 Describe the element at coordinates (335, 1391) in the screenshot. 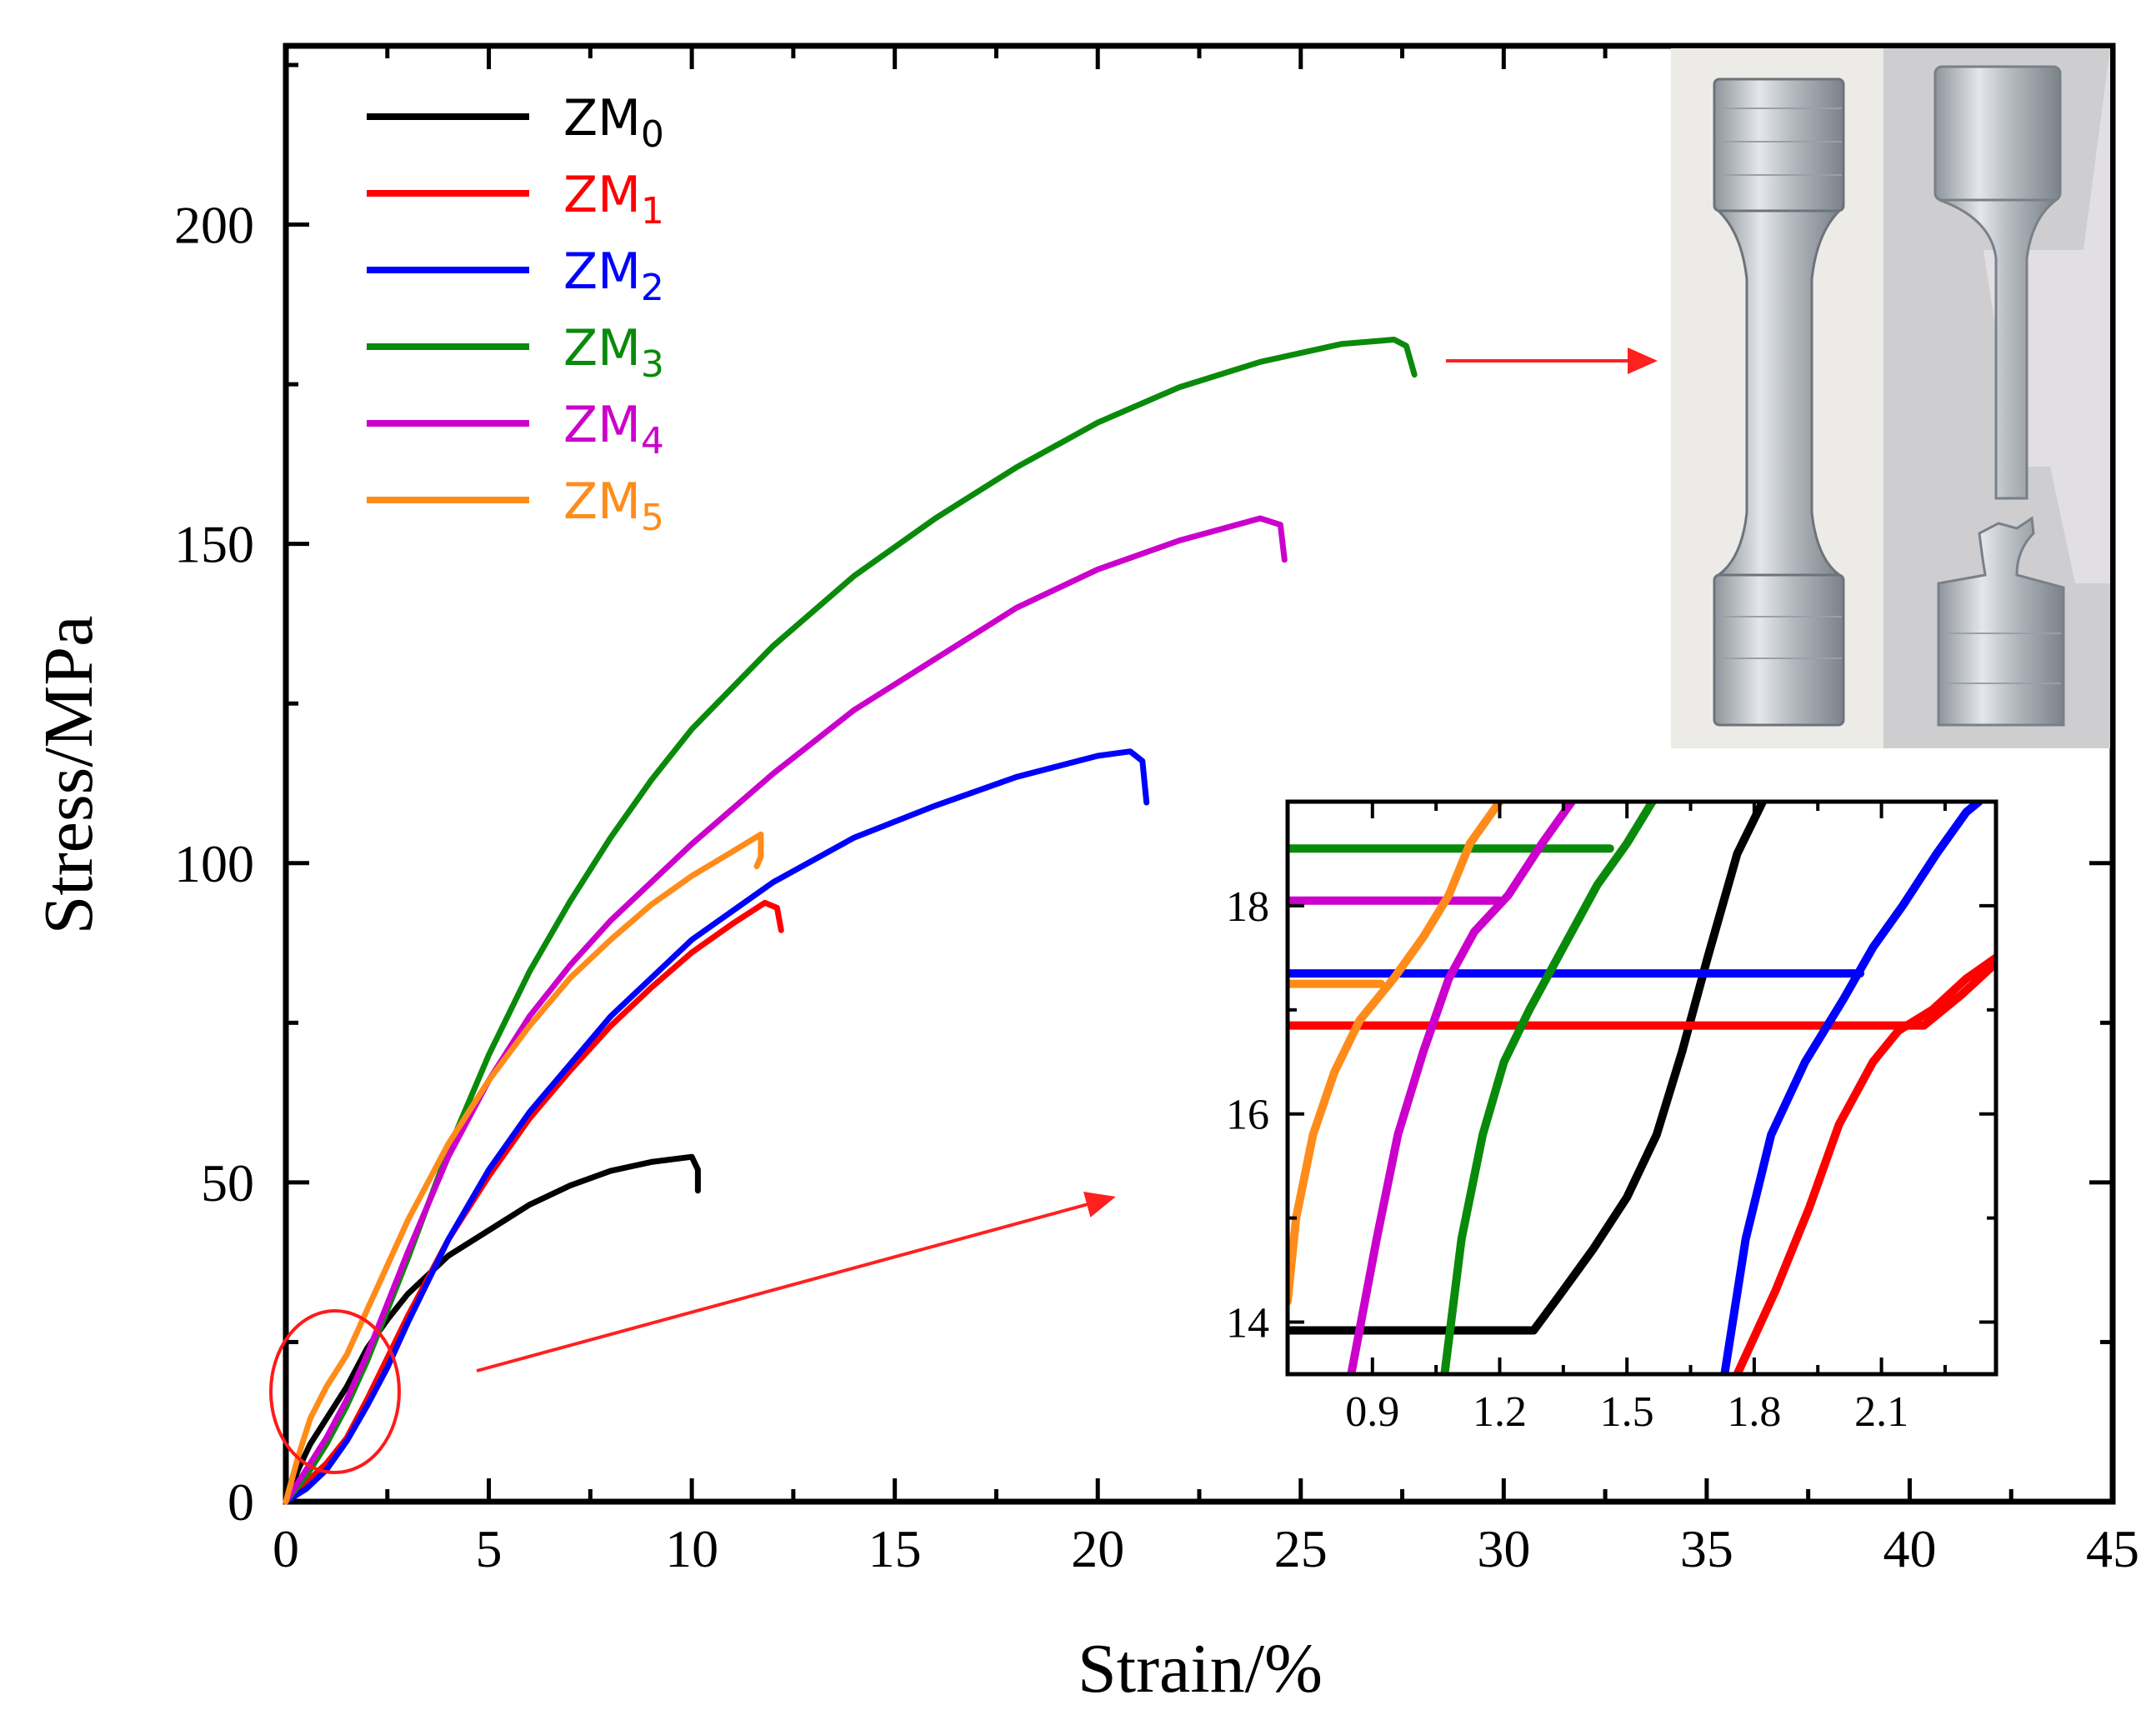

I see `highlight-ellipse` at that location.